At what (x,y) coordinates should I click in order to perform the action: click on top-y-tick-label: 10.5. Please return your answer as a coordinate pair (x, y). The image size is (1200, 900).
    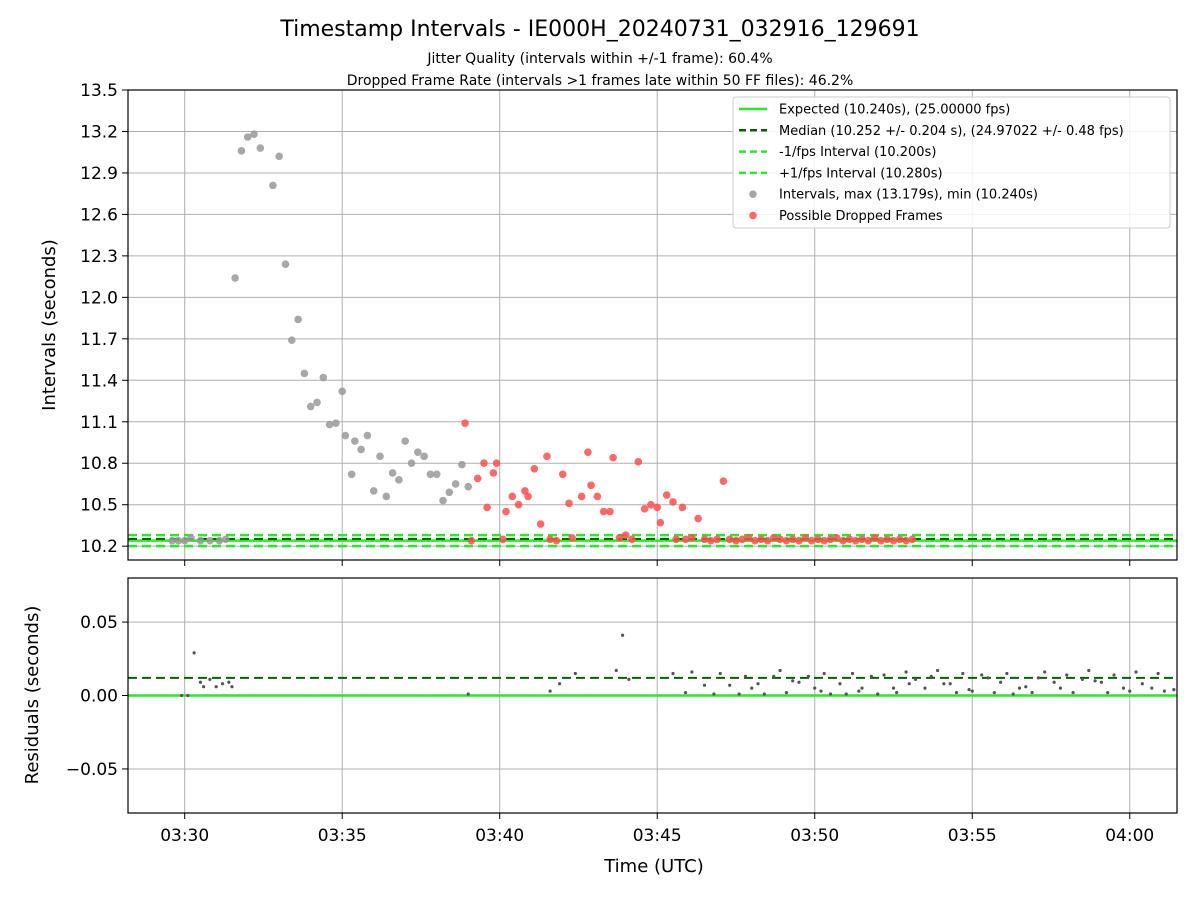
    Looking at the image, I should click on (99, 506).